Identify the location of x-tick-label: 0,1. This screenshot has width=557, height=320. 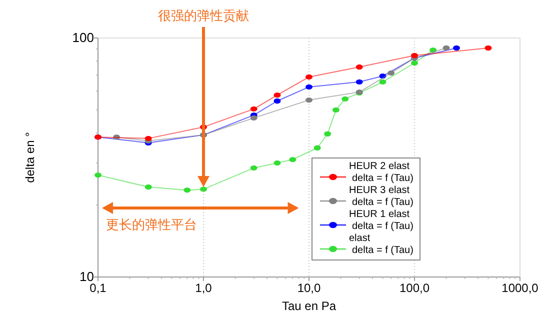
(98, 288).